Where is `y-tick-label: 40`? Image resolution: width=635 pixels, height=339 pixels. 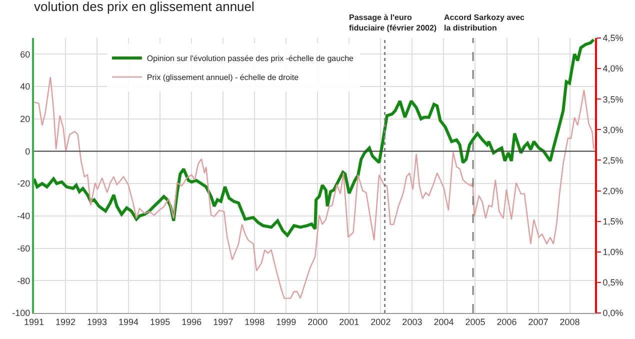 y-tick-label: 40 is located at coordinates (25, 87).